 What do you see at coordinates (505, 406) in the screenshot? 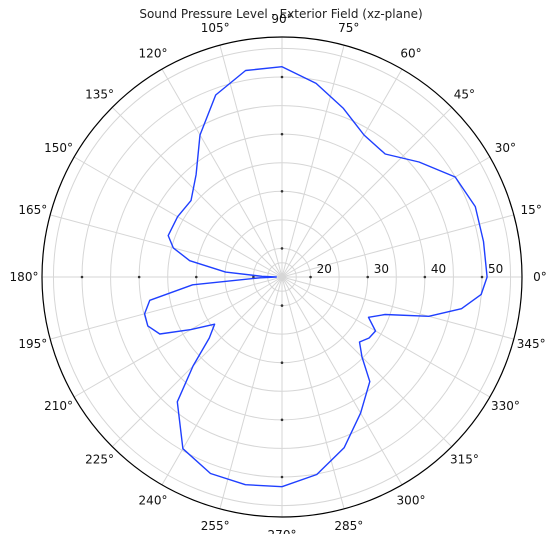
I see `angle-label: 330°` at bounding box center [505, 406].